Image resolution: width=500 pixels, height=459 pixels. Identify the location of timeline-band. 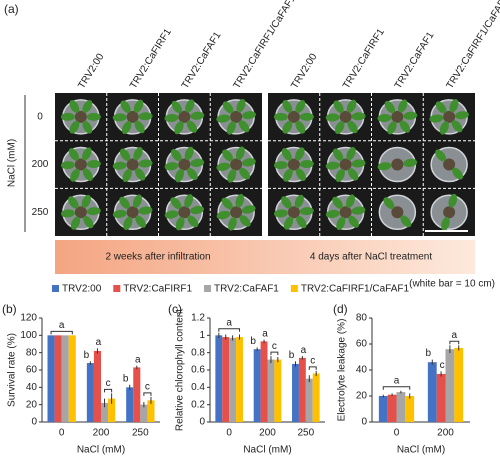
(265, 257).